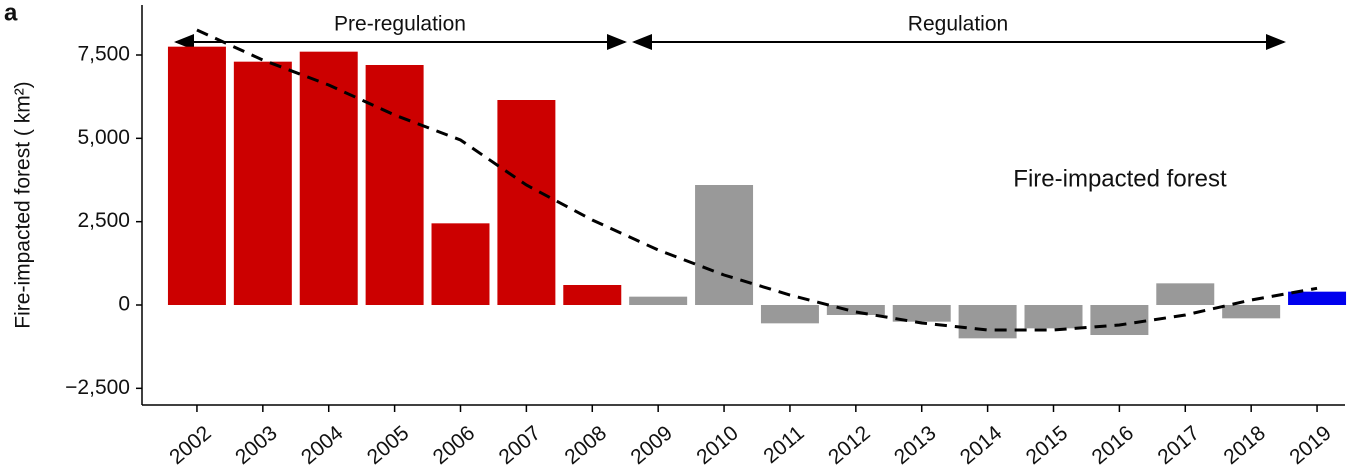 This screenshot has width=1360, height=465. Describe the element at coordinates (190, 443) in the screenshot. I see `x-tick-label: 2002` at that location.